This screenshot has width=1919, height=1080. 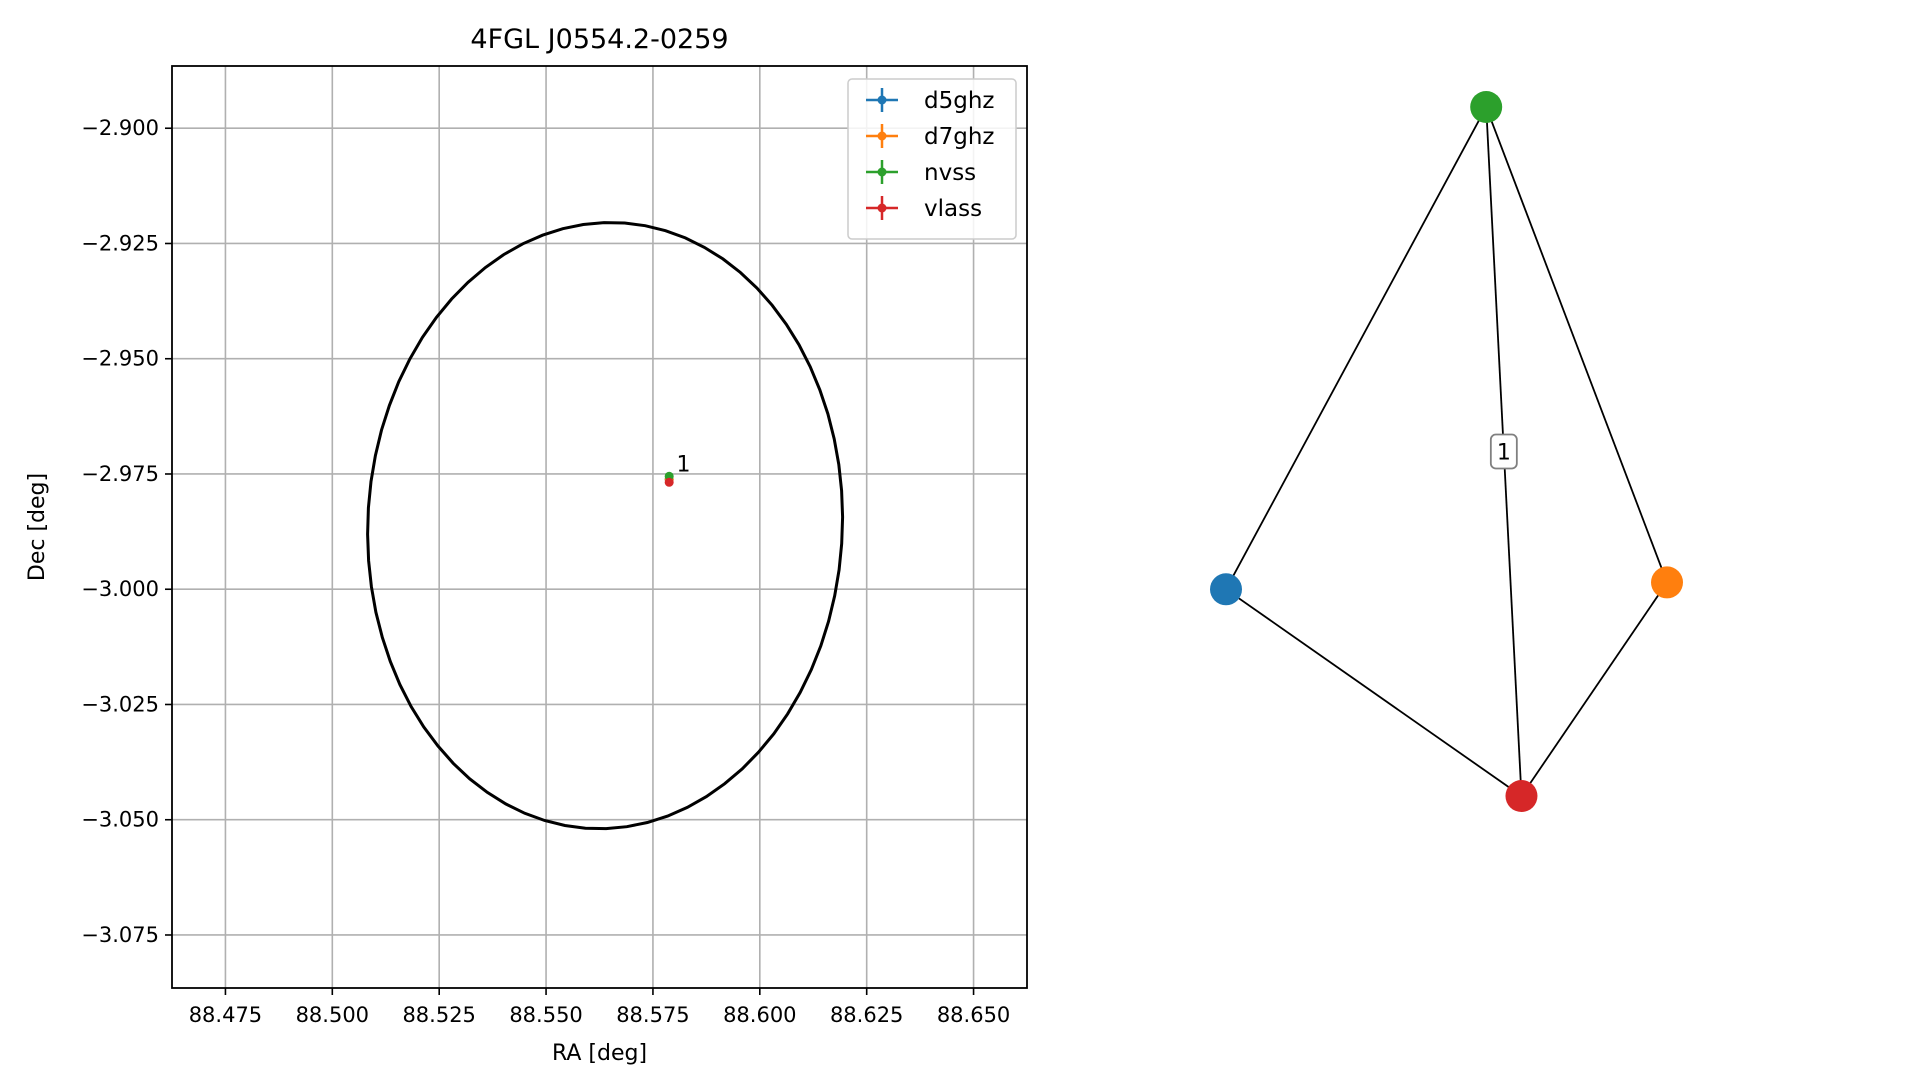 I want to click on legend: d5ghz d7ghz nvss vlass, so click(x=932, y=159).